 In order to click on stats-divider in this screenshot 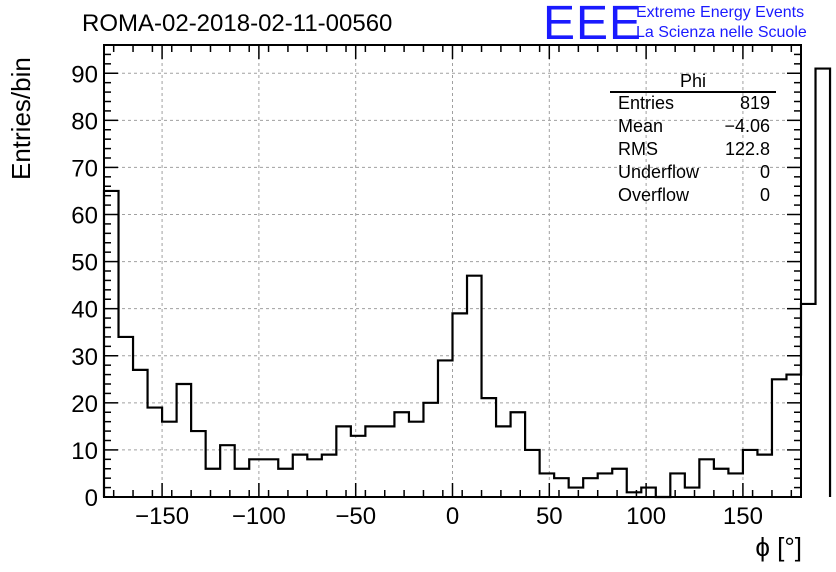, I will do `click(693, 92)`.